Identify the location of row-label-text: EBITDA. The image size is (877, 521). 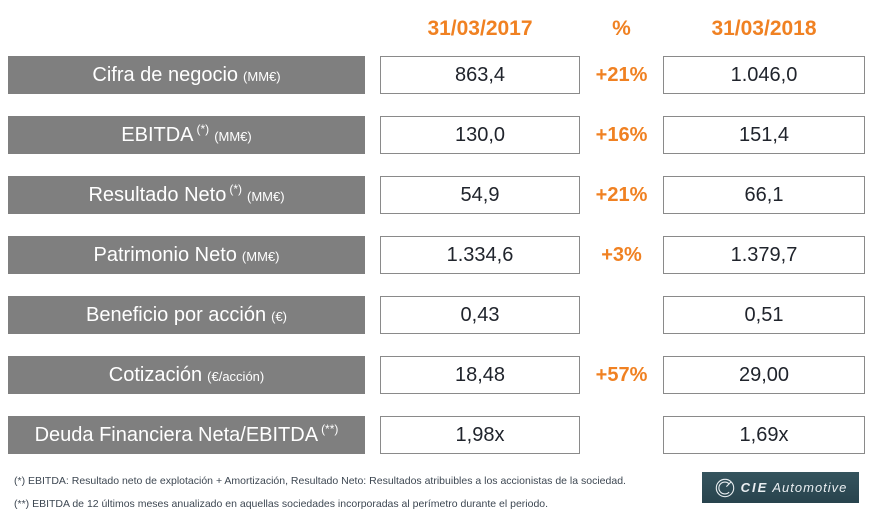
(157, 134).